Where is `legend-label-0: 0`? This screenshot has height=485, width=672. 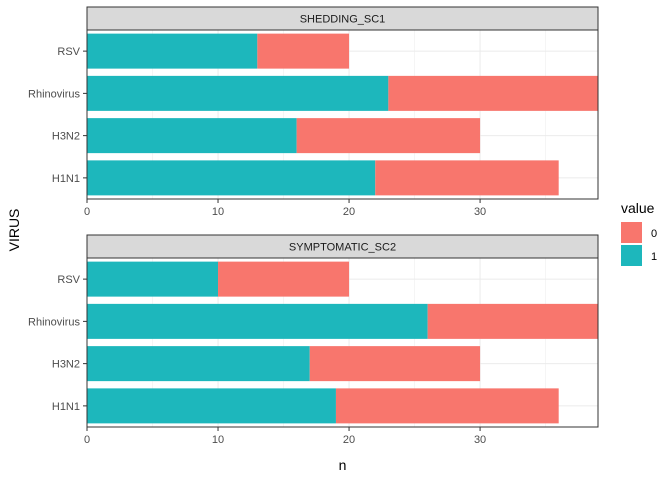 legend-label-0: 0 is located at coordinates (654, 234).